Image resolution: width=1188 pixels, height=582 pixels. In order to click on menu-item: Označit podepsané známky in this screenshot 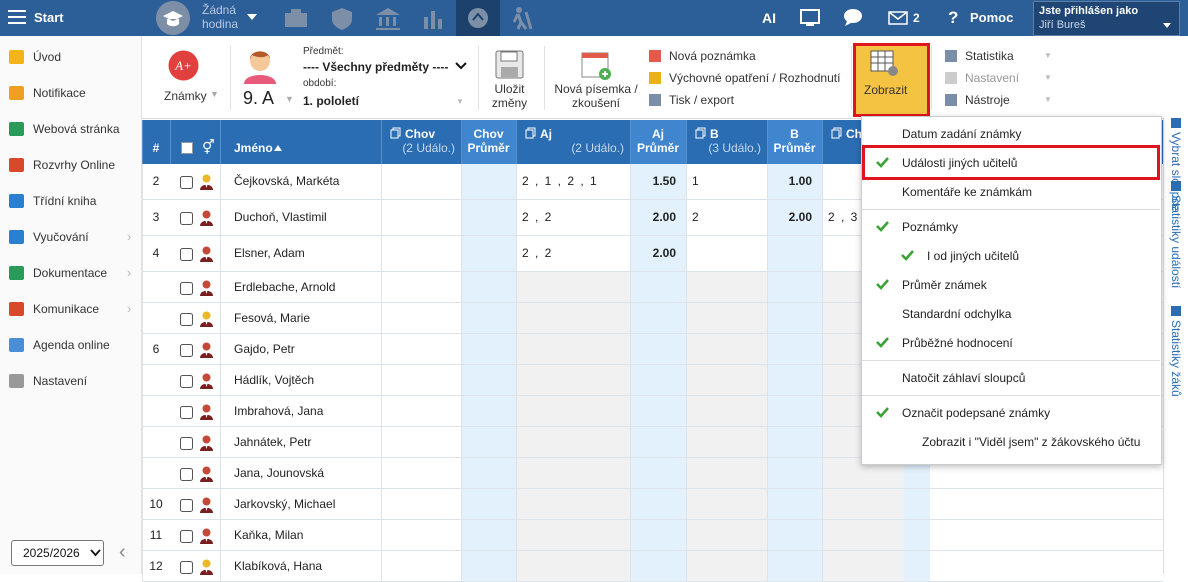, I will do `click(976, 413)`.